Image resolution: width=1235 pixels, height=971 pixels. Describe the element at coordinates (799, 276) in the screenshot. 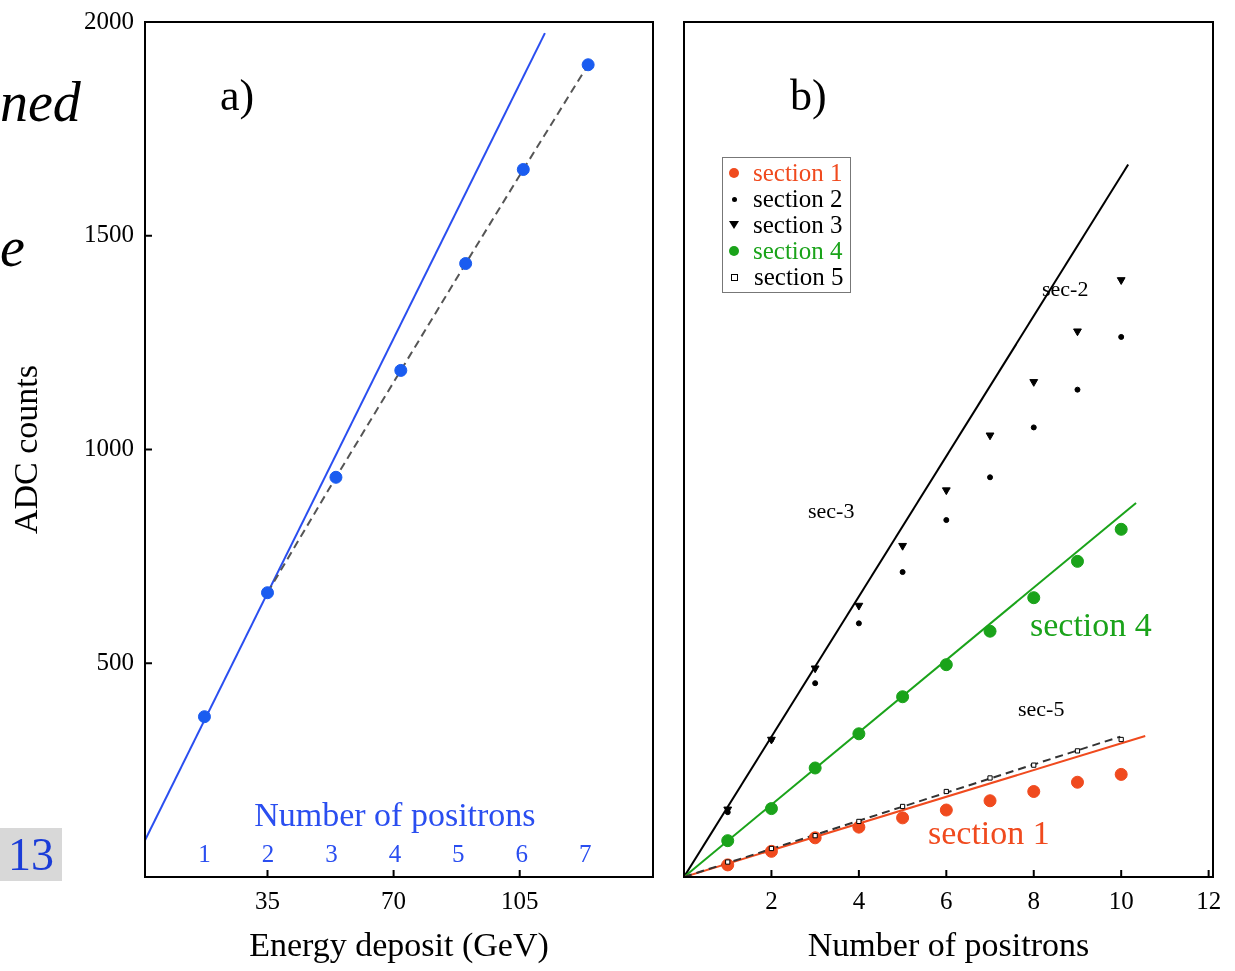

I see `legend-label: section 5` at that location.